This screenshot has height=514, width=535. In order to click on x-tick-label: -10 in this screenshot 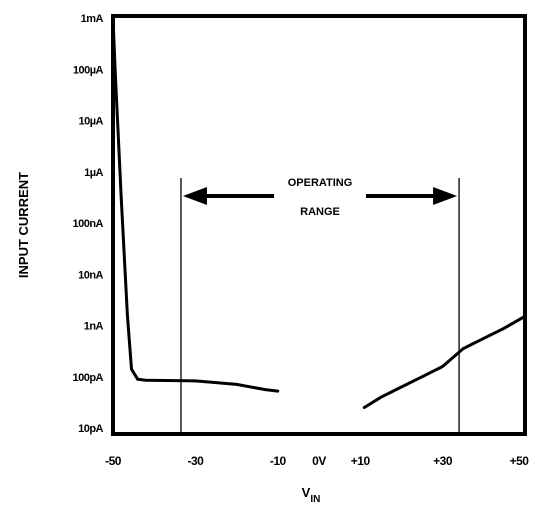, I will do `click(278, 461)`.